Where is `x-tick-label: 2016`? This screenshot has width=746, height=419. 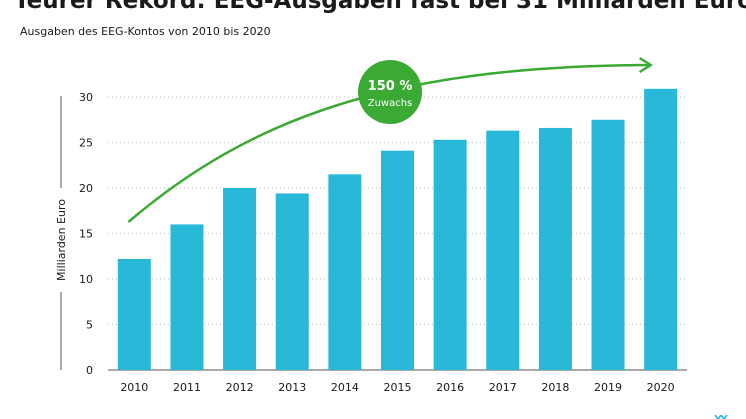 x-tick-label: 2016 is located at coordinates (450, 387).